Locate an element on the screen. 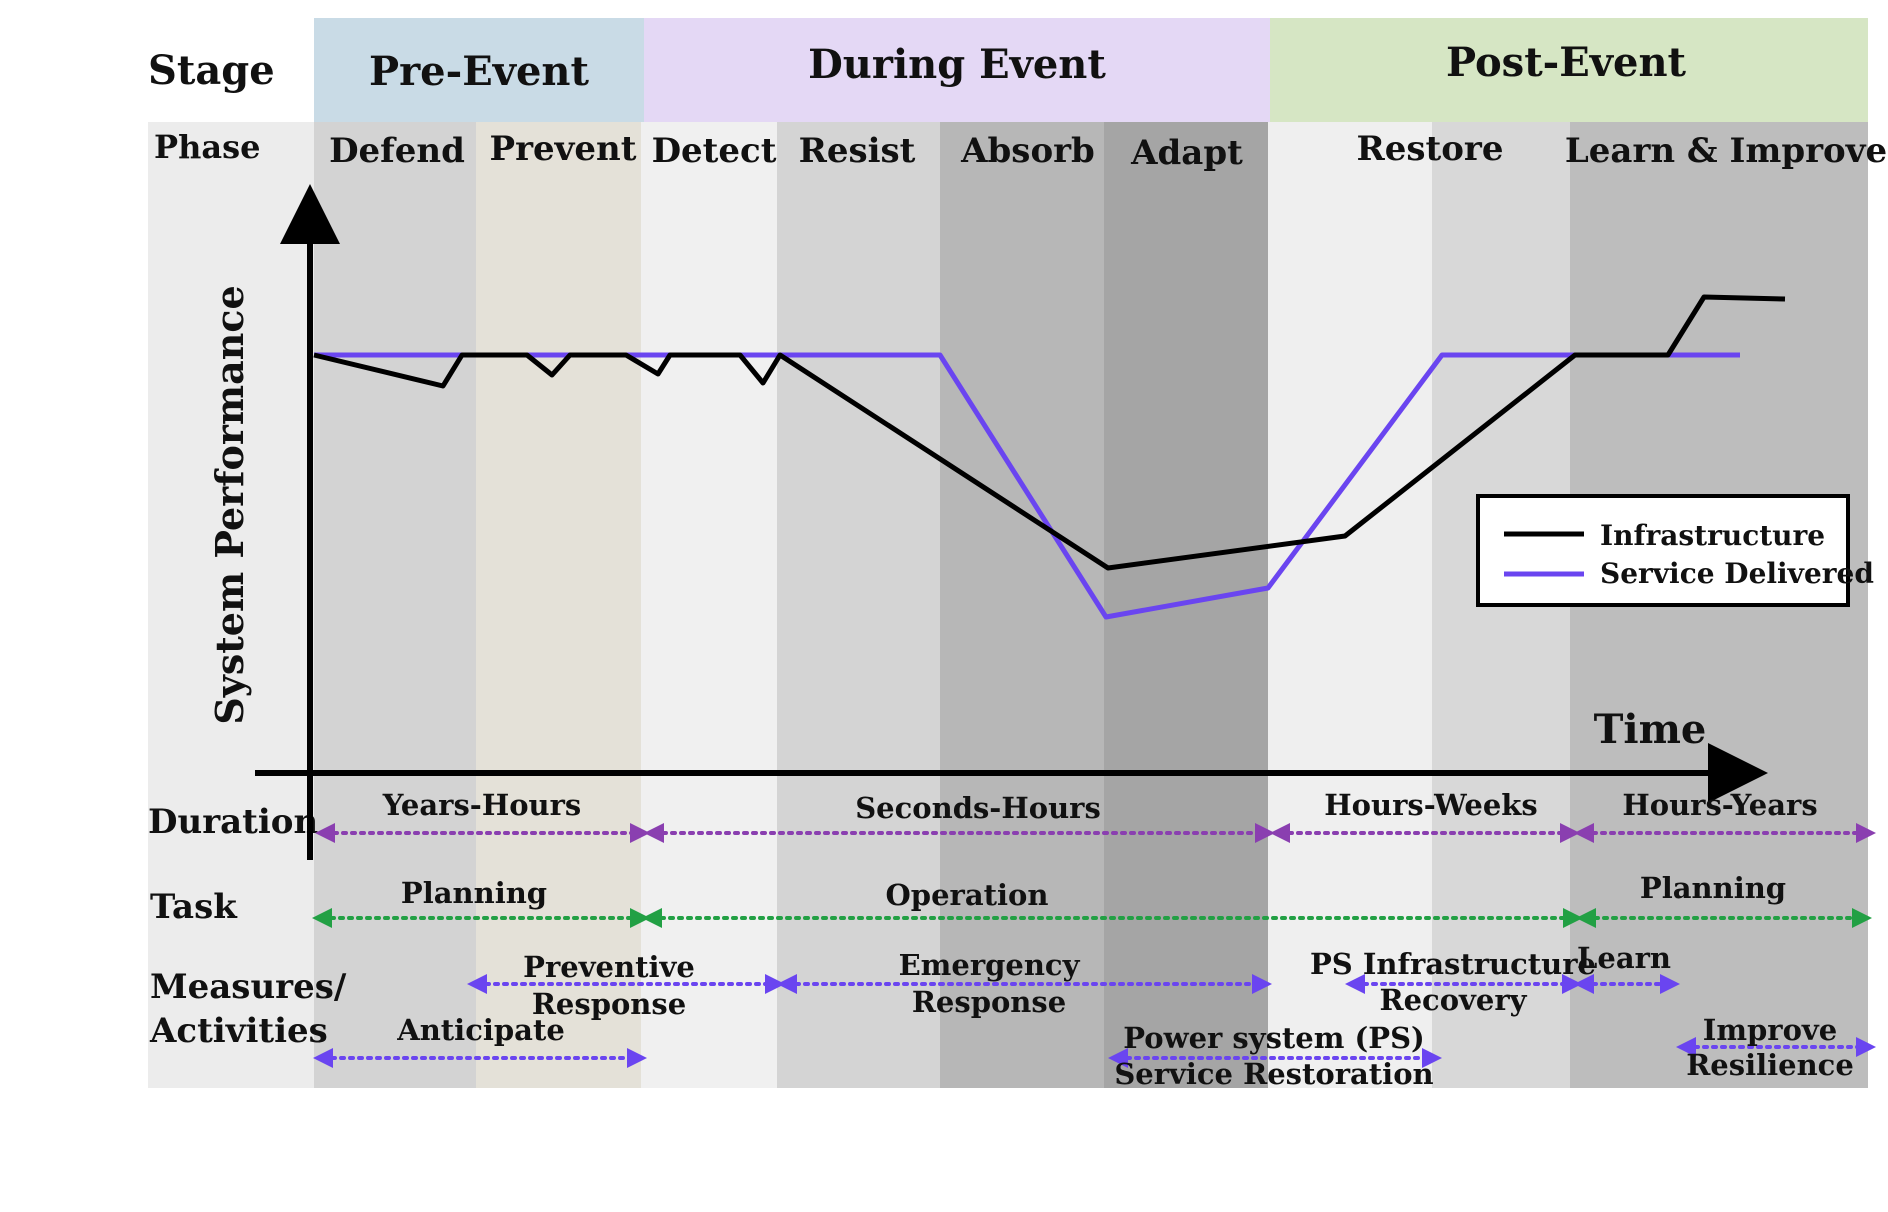 This screenshot has width=1888, height=1212. legend: Infrastructure Service Delivered is located at coordinates (1675, 550).